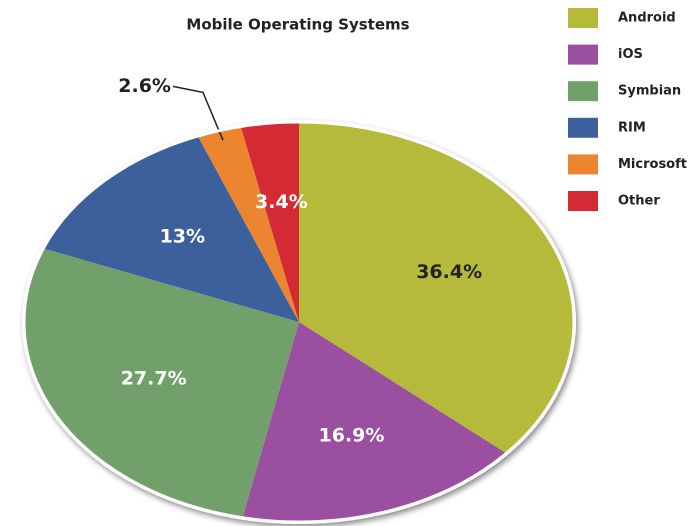  I want to click on data-label: 27.7%, so click(154, 378).